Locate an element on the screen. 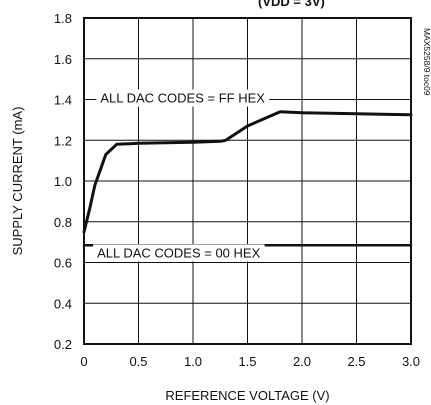  annotation-00-hex: ALL DAC CODES = 00 HEX is located at coordinates (178, 252).